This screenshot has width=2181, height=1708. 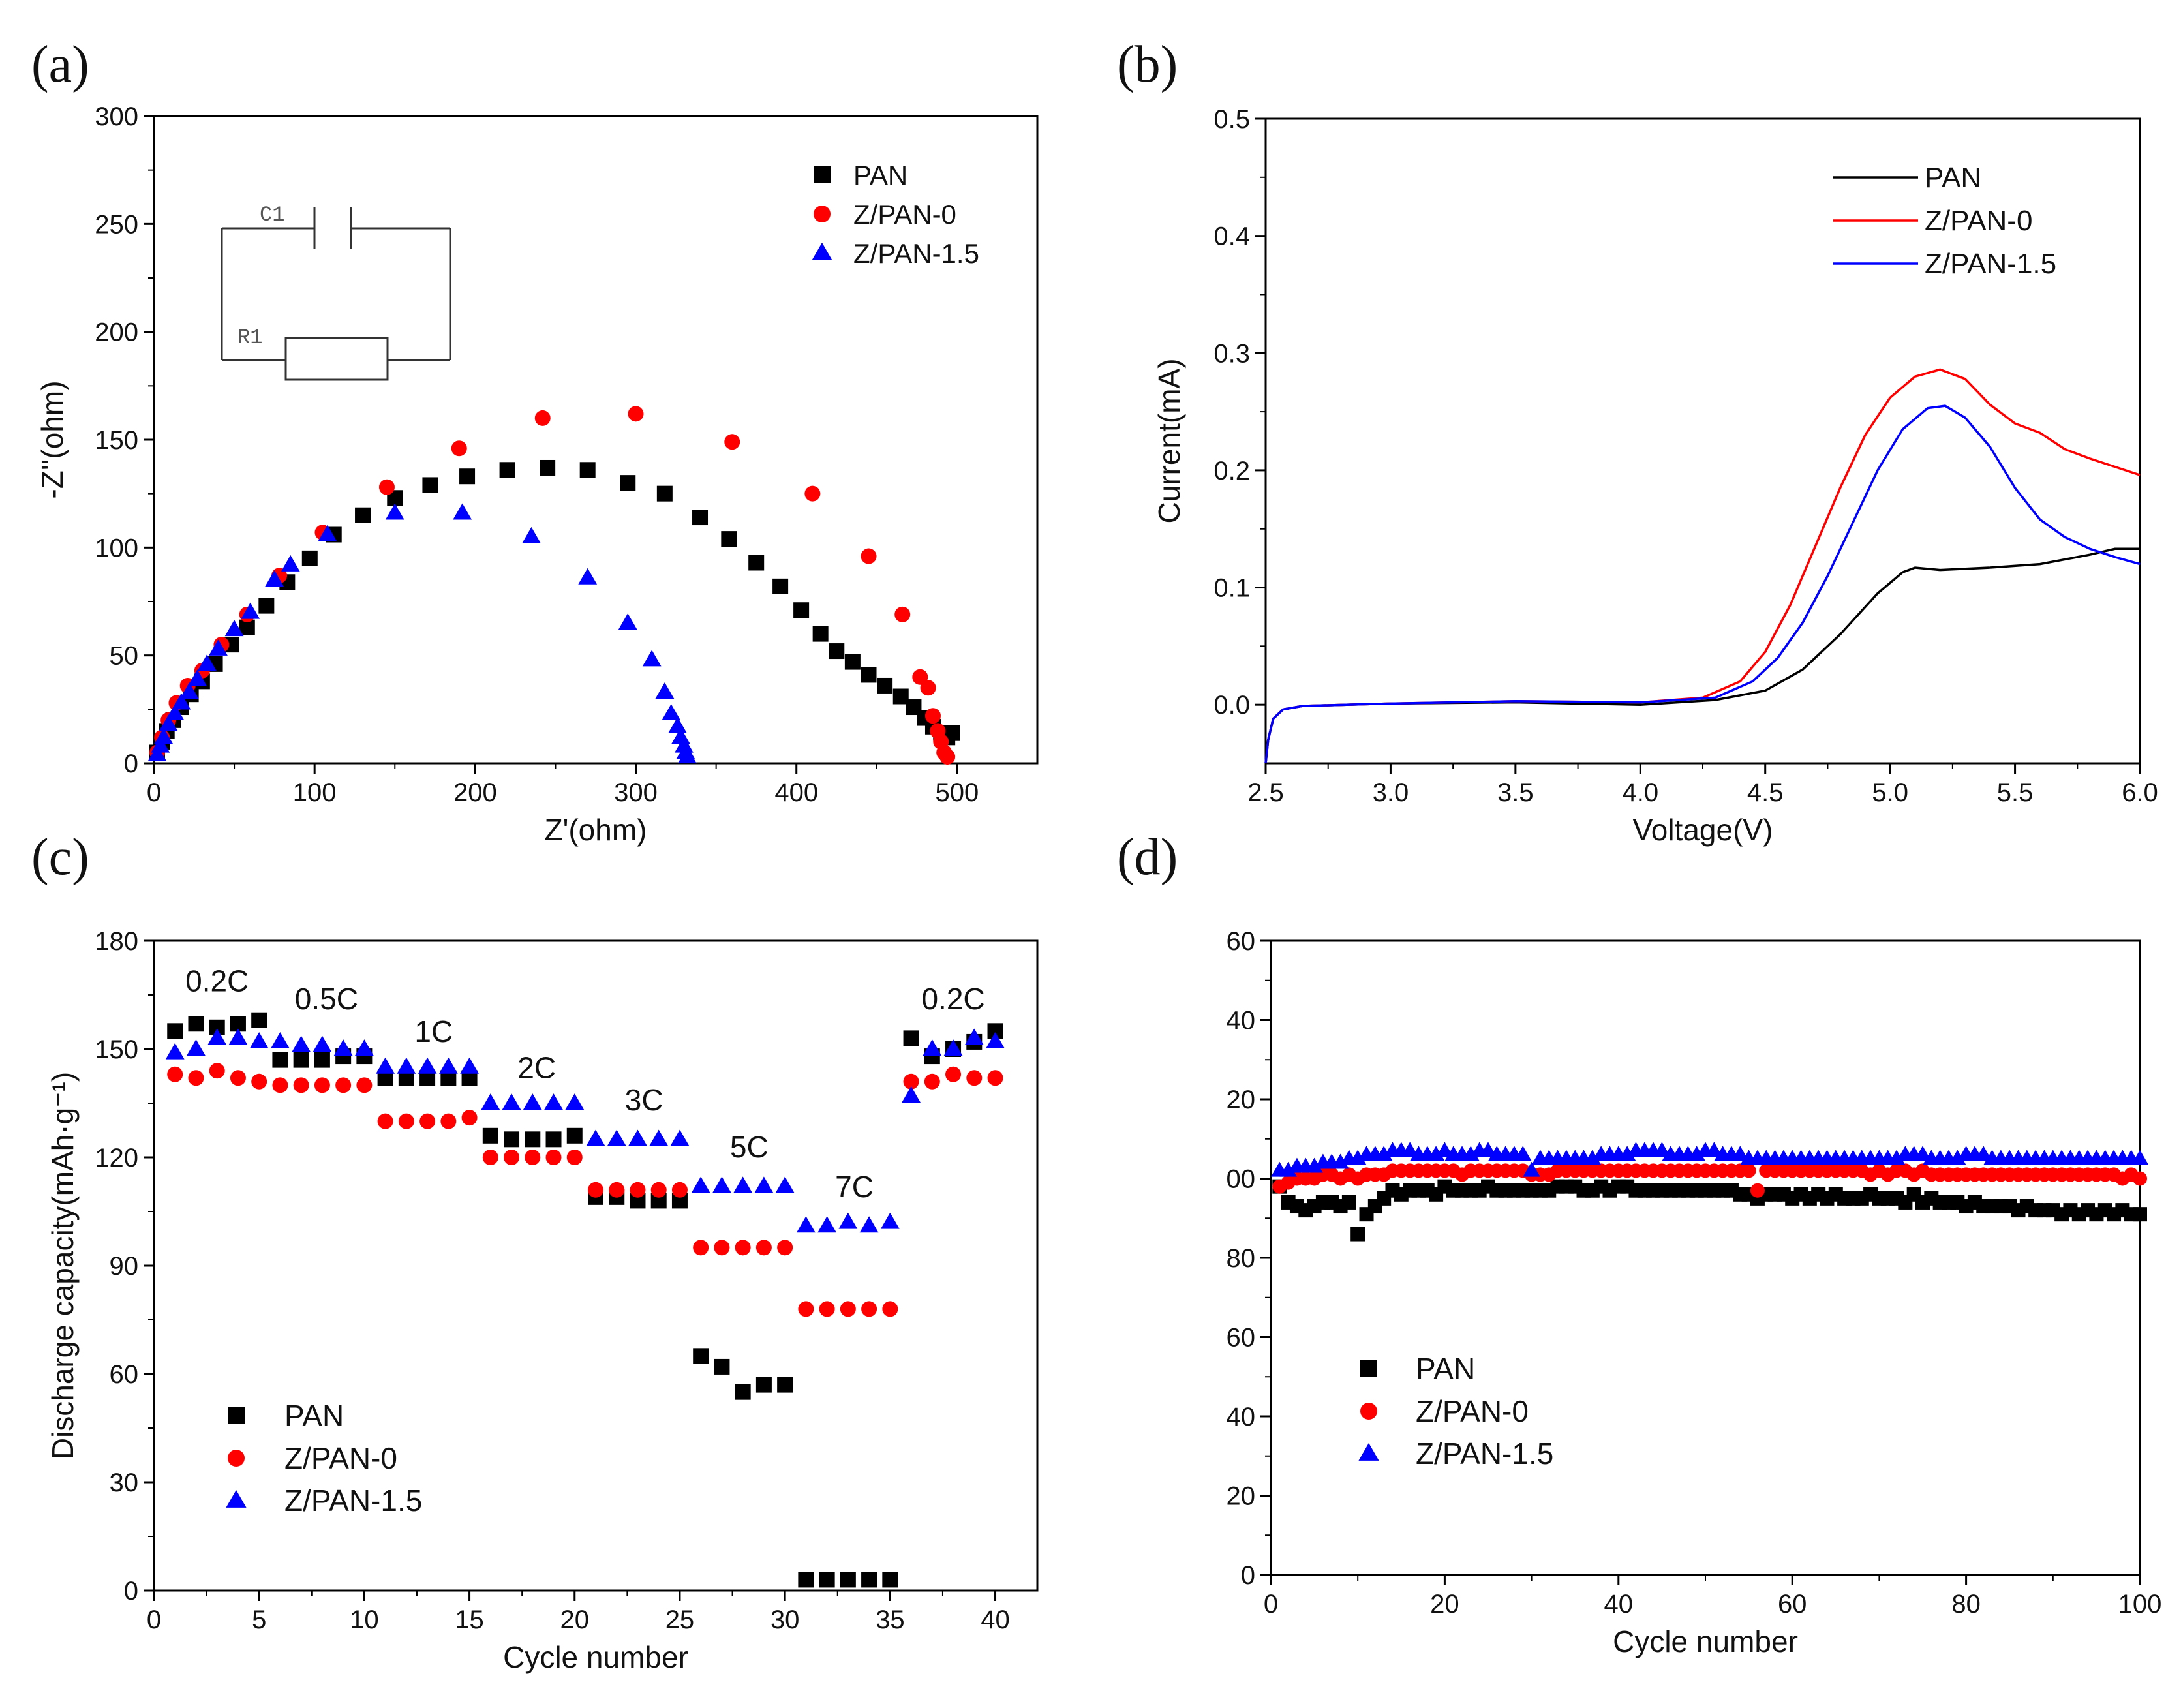 I want to click on plot-frame, so click(x=1706, y=1258).